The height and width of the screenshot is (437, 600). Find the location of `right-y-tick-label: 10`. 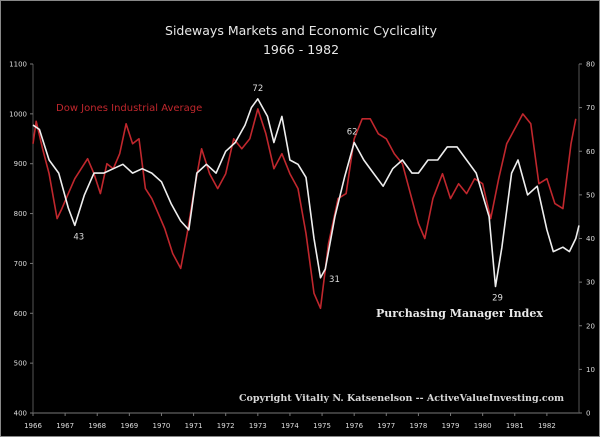

right-y-tick-label: 10 is located at coordinates (590, 370).